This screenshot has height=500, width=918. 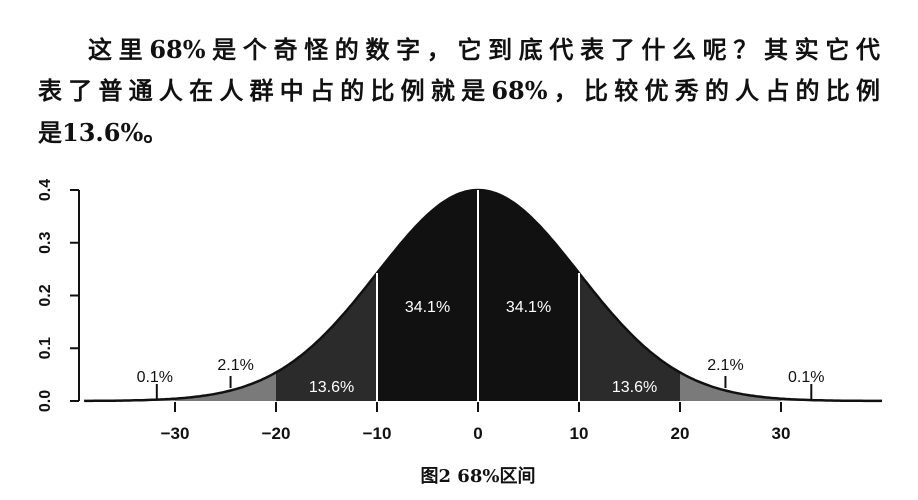 What do you see at coordinates (477, 433) in the screenshot?
I see `x-tick-label: 0` at bounding box center [477, 433].